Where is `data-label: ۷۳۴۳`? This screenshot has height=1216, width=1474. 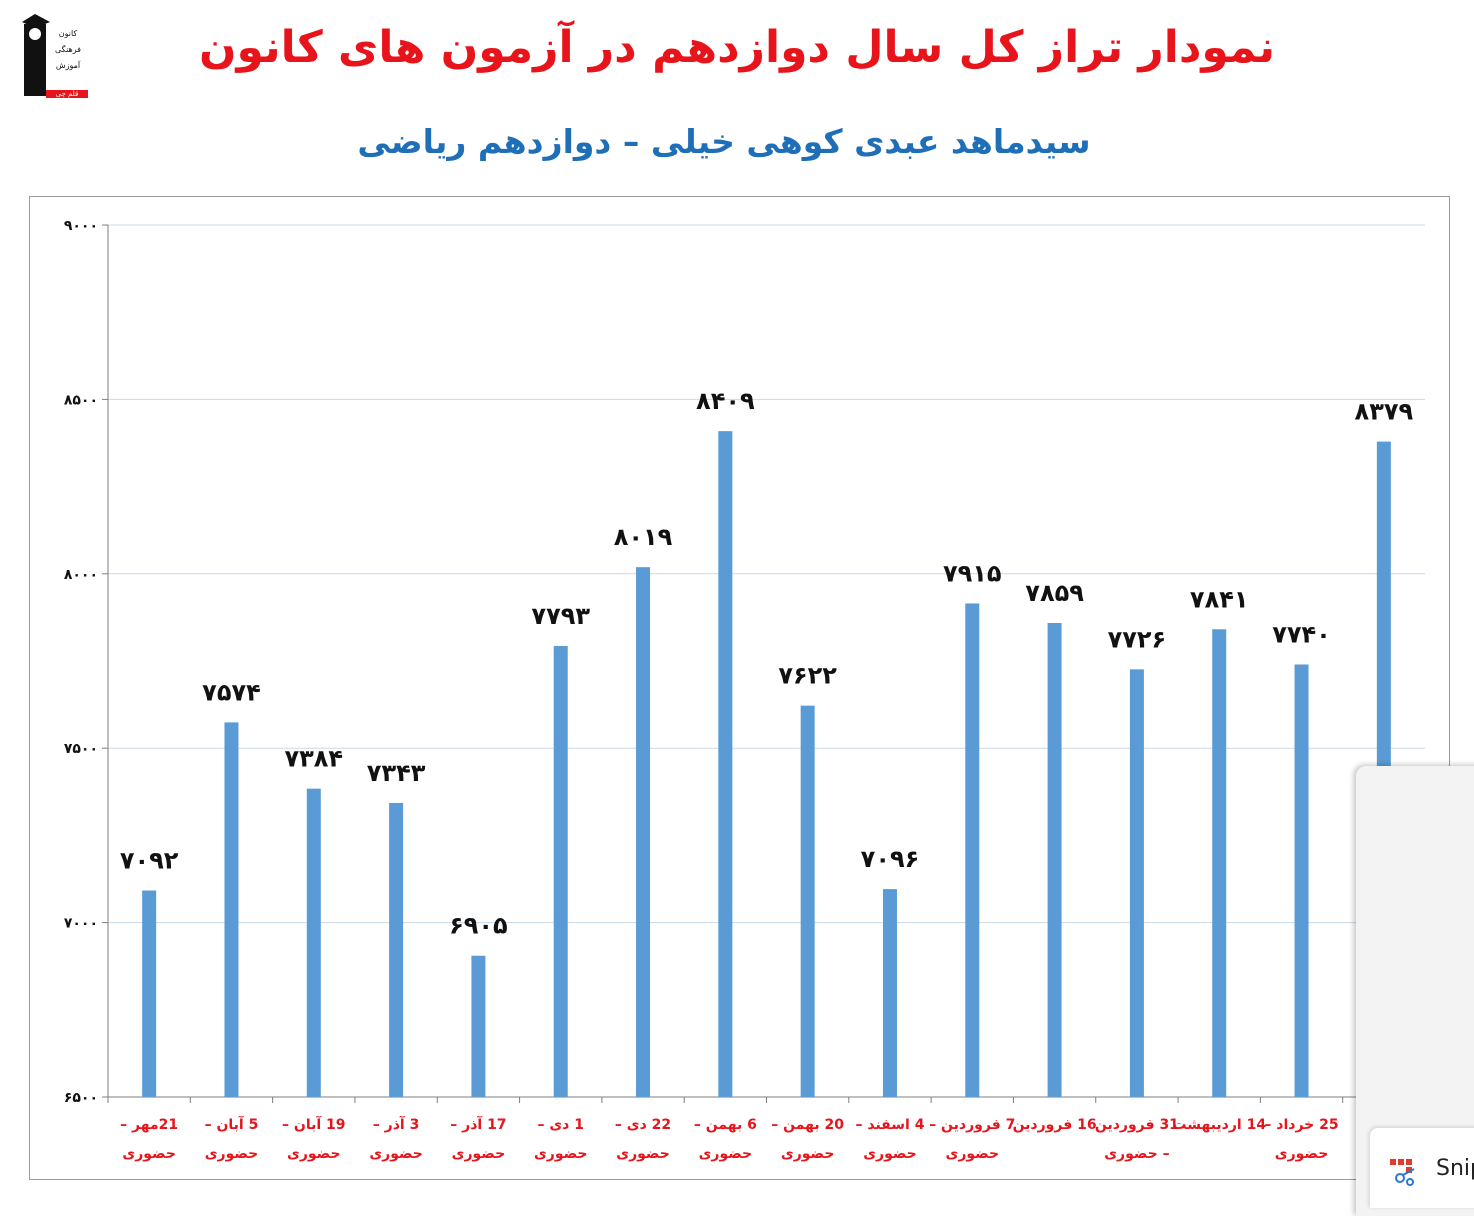 data-label: ۷۳۴۳ is located at coordinates (396, 773).